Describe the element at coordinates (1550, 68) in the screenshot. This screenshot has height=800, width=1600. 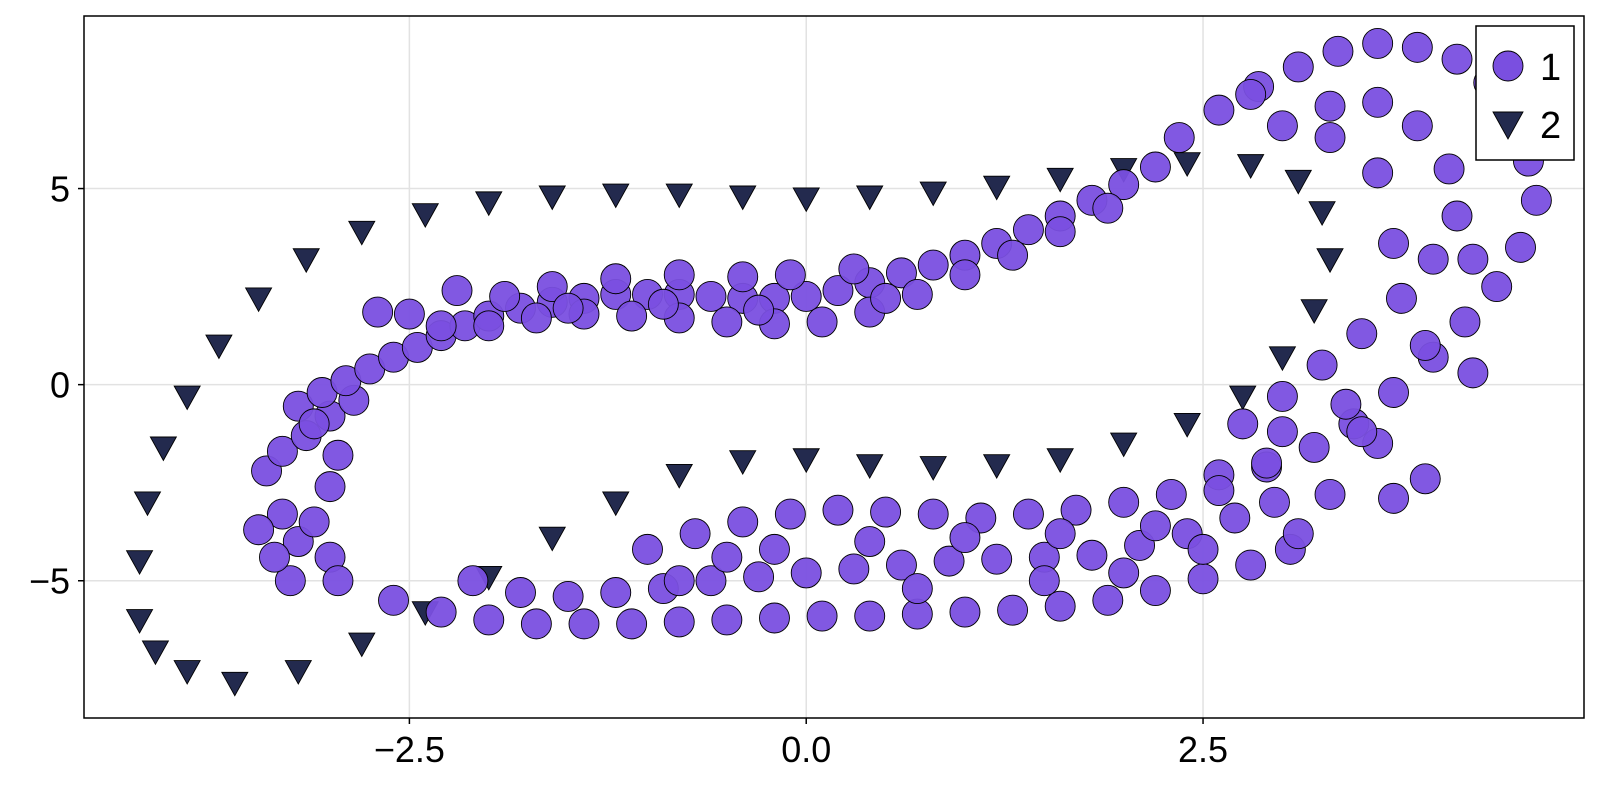
I see `legend-label-1: 1` at that location.